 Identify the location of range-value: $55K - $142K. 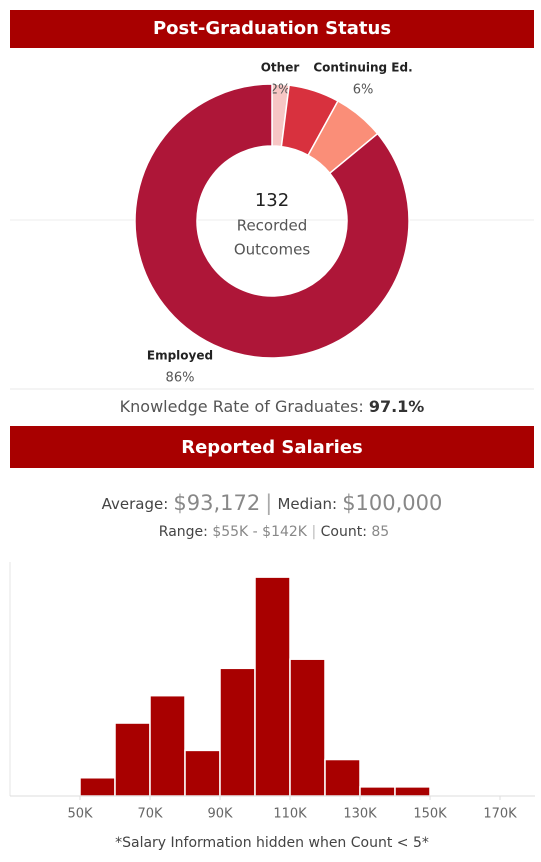
(259, 532).